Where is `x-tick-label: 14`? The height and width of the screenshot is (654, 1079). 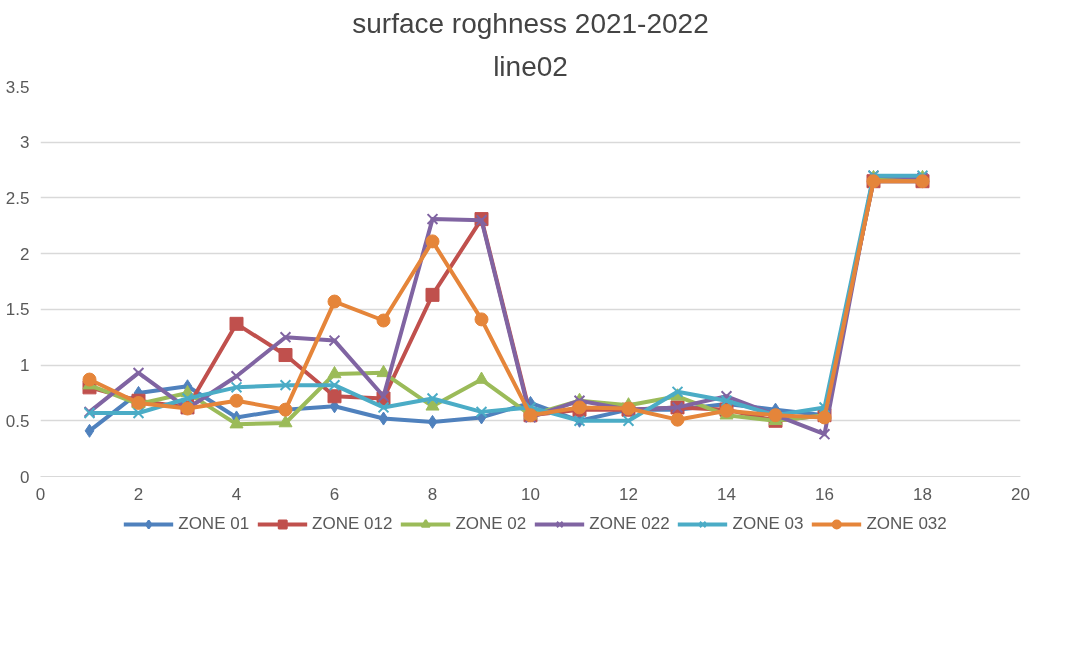
x-tick-label: 14 is located at coordinates (726, 494).